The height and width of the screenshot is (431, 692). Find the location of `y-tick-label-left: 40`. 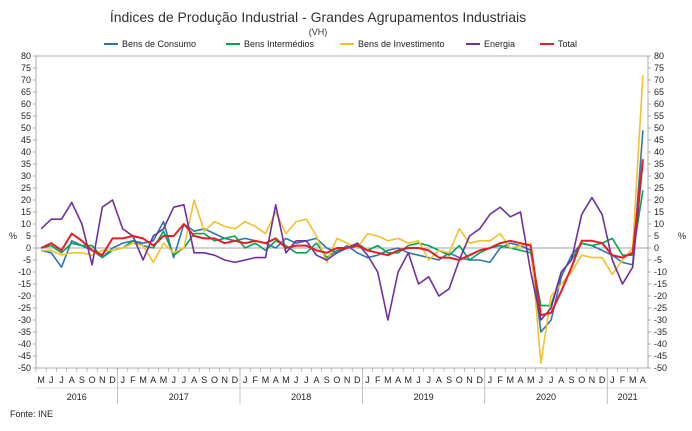

y-tick-label-left: 40 is located at coordinates (26, 152).